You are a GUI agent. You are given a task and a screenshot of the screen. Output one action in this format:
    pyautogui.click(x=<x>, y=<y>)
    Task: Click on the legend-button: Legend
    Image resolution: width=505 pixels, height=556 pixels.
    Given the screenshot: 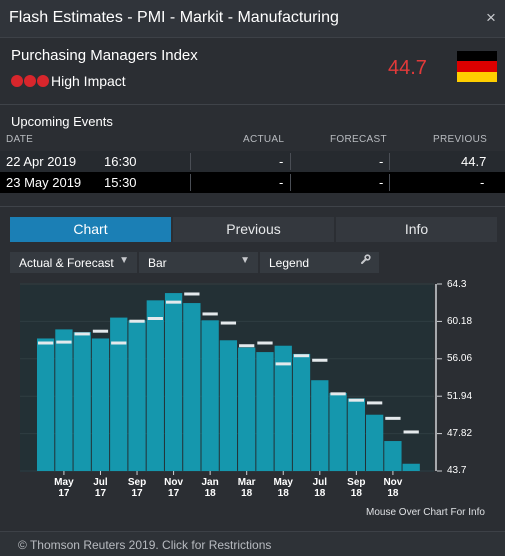 What is the action you would take?
    pyautogui.click(x=319, y=262)
    